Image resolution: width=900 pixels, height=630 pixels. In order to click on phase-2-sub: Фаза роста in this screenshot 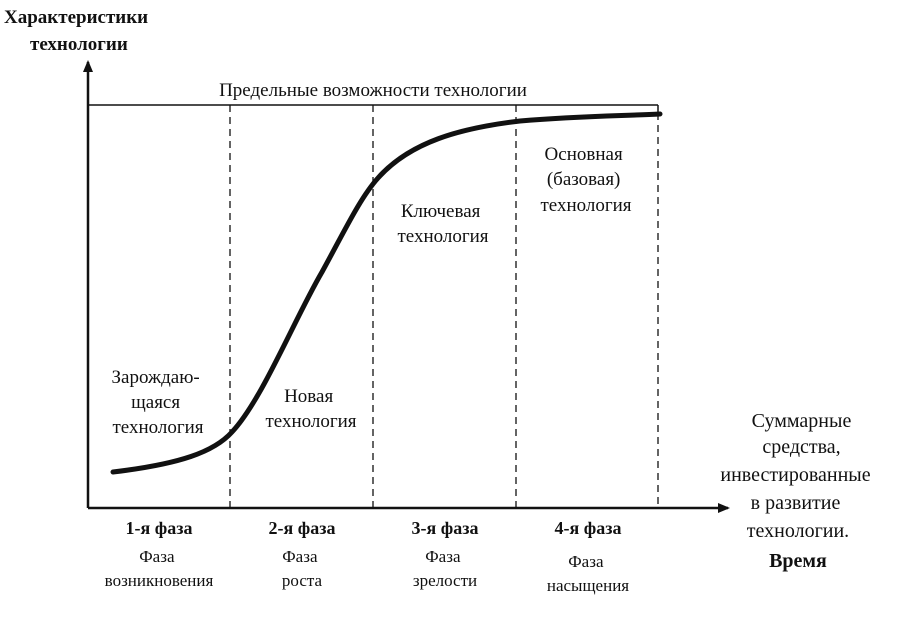, I will do `click(302, 568)`.